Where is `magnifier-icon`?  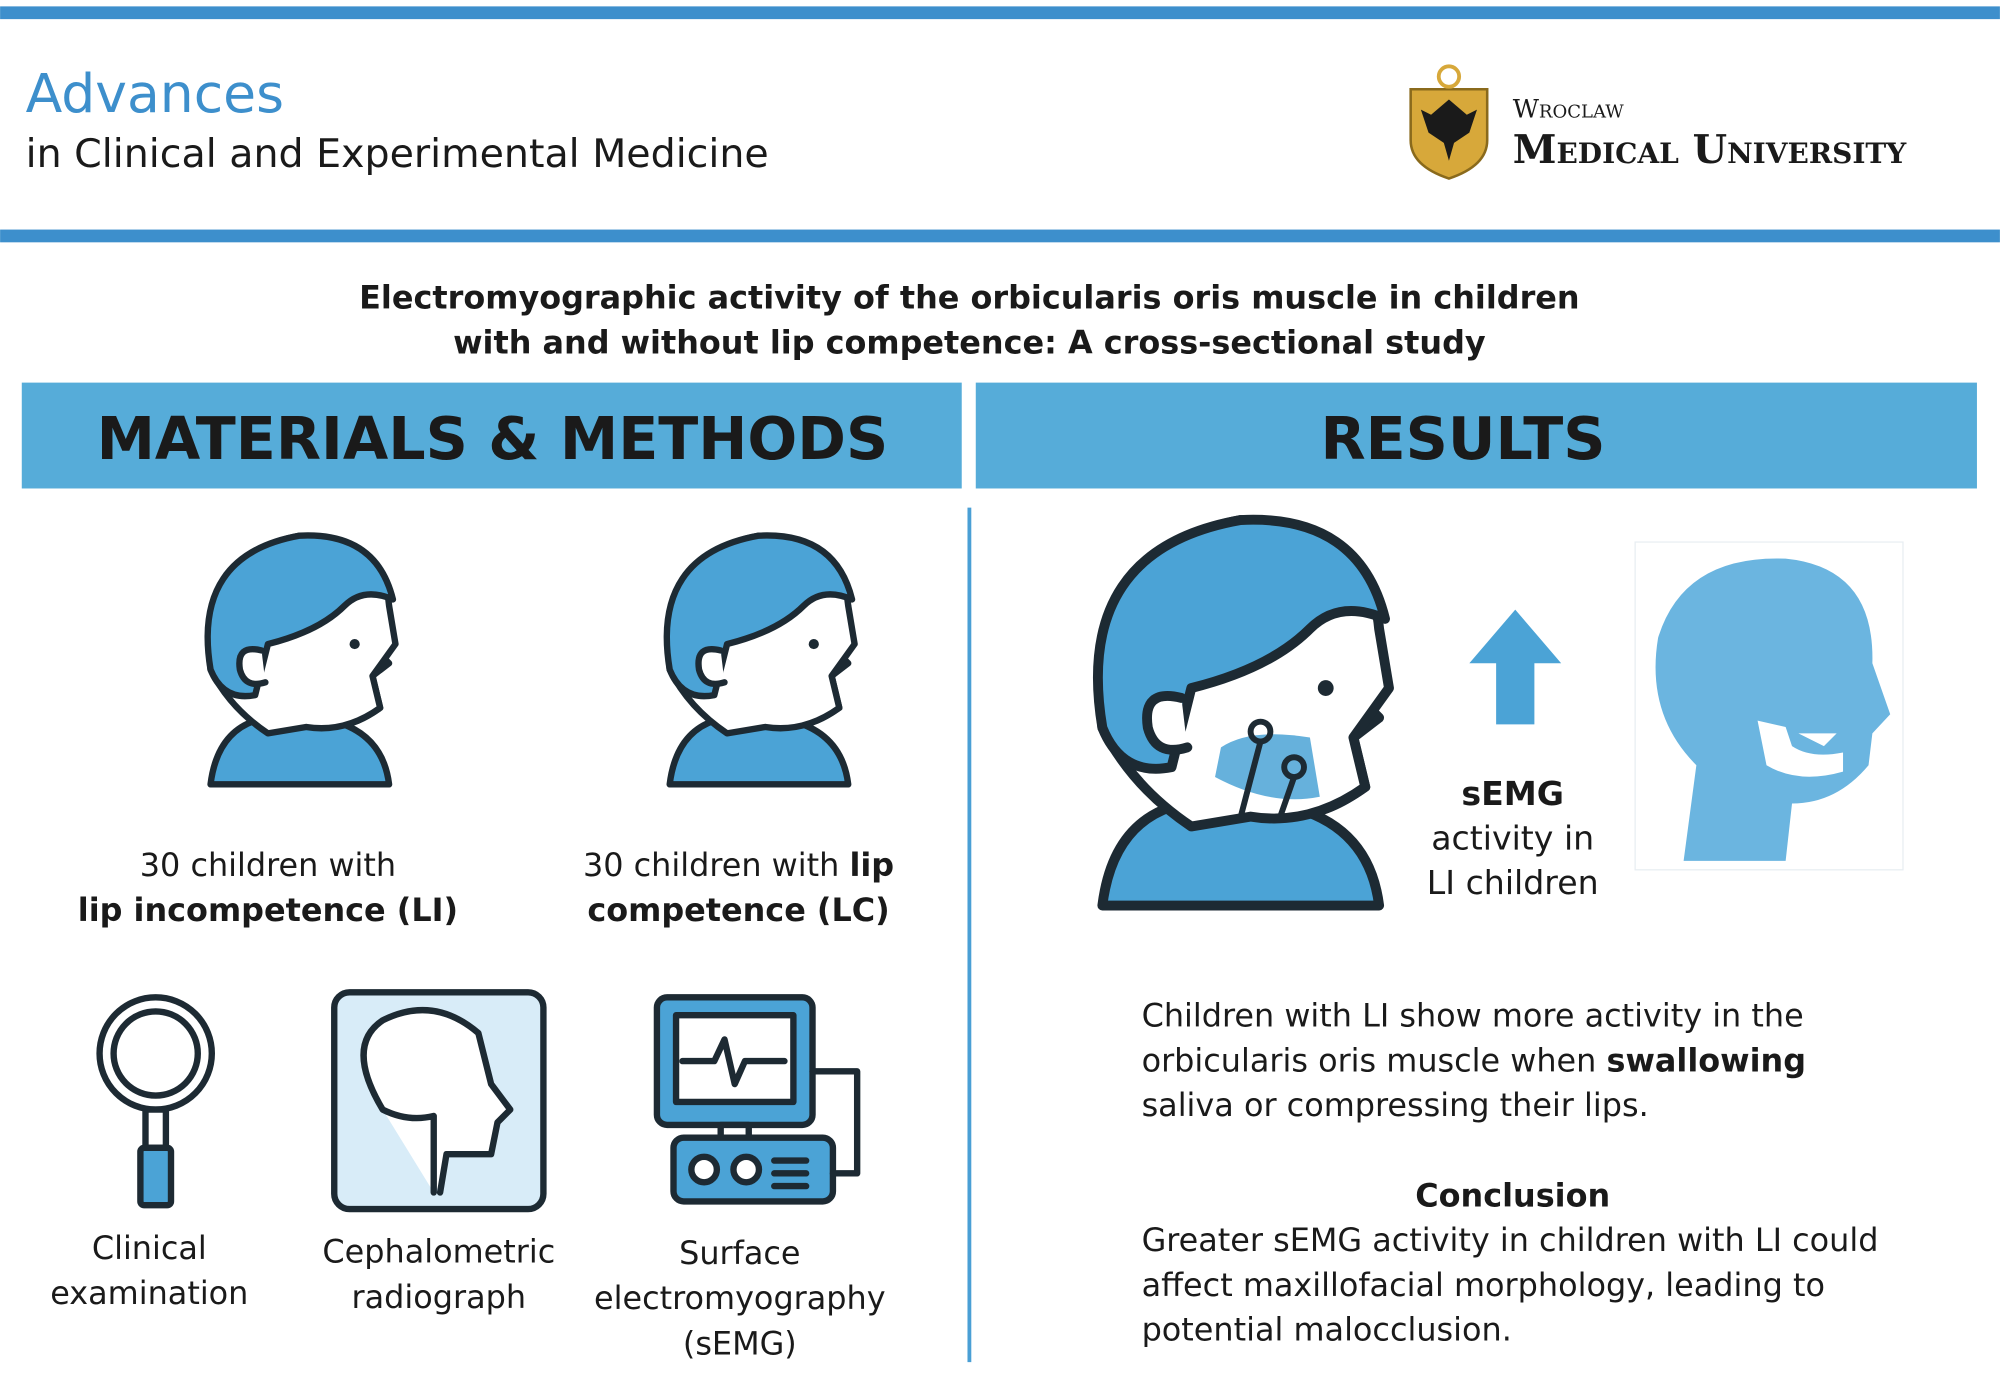 magnifier-icon is located at coordinates (155, 1101).